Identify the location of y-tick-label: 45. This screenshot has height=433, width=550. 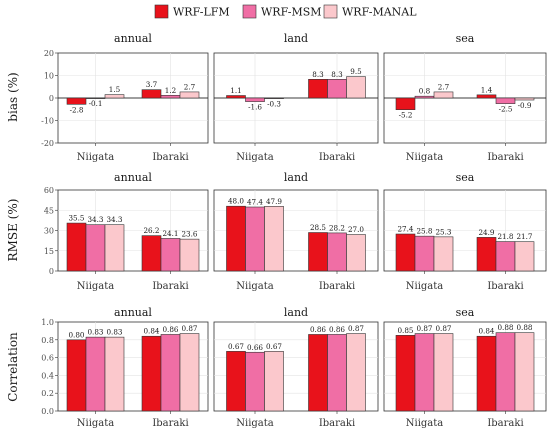
(49, 210).